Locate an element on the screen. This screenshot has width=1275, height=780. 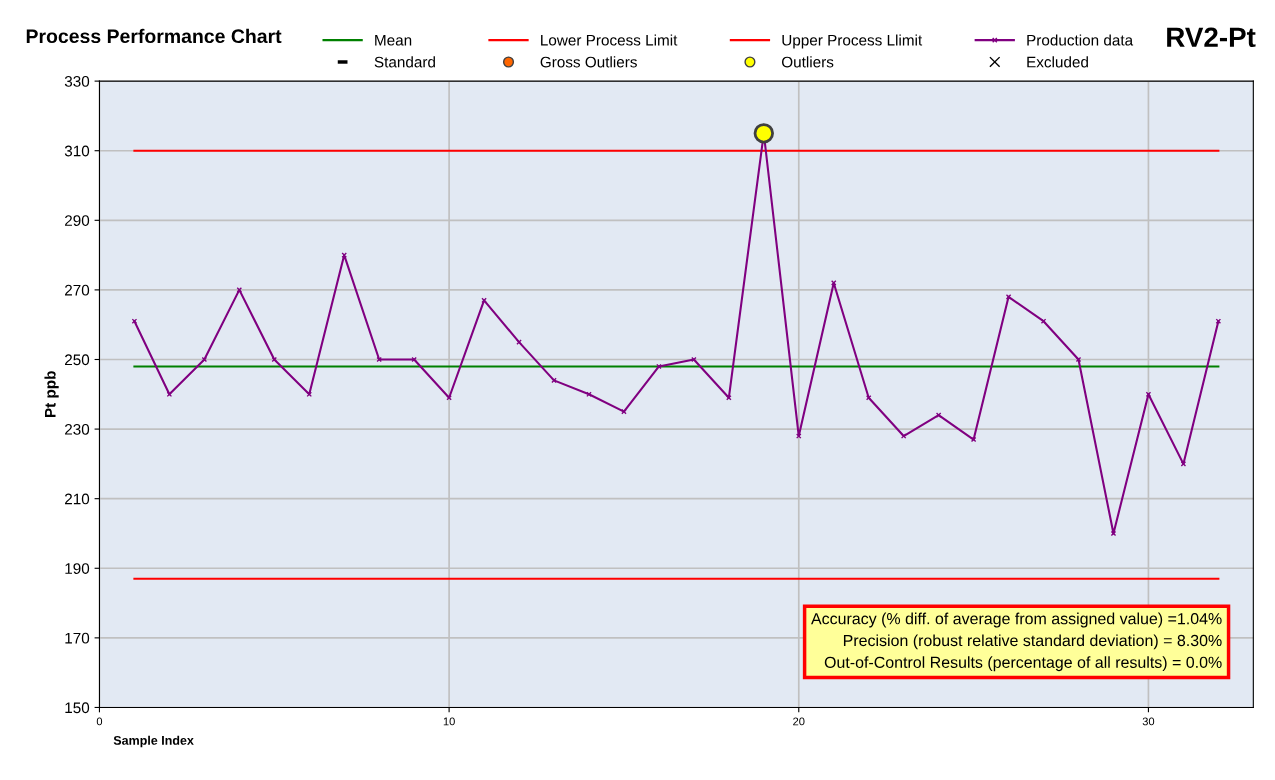
y-tick-label: 190 is located at coordinates (77, 568).